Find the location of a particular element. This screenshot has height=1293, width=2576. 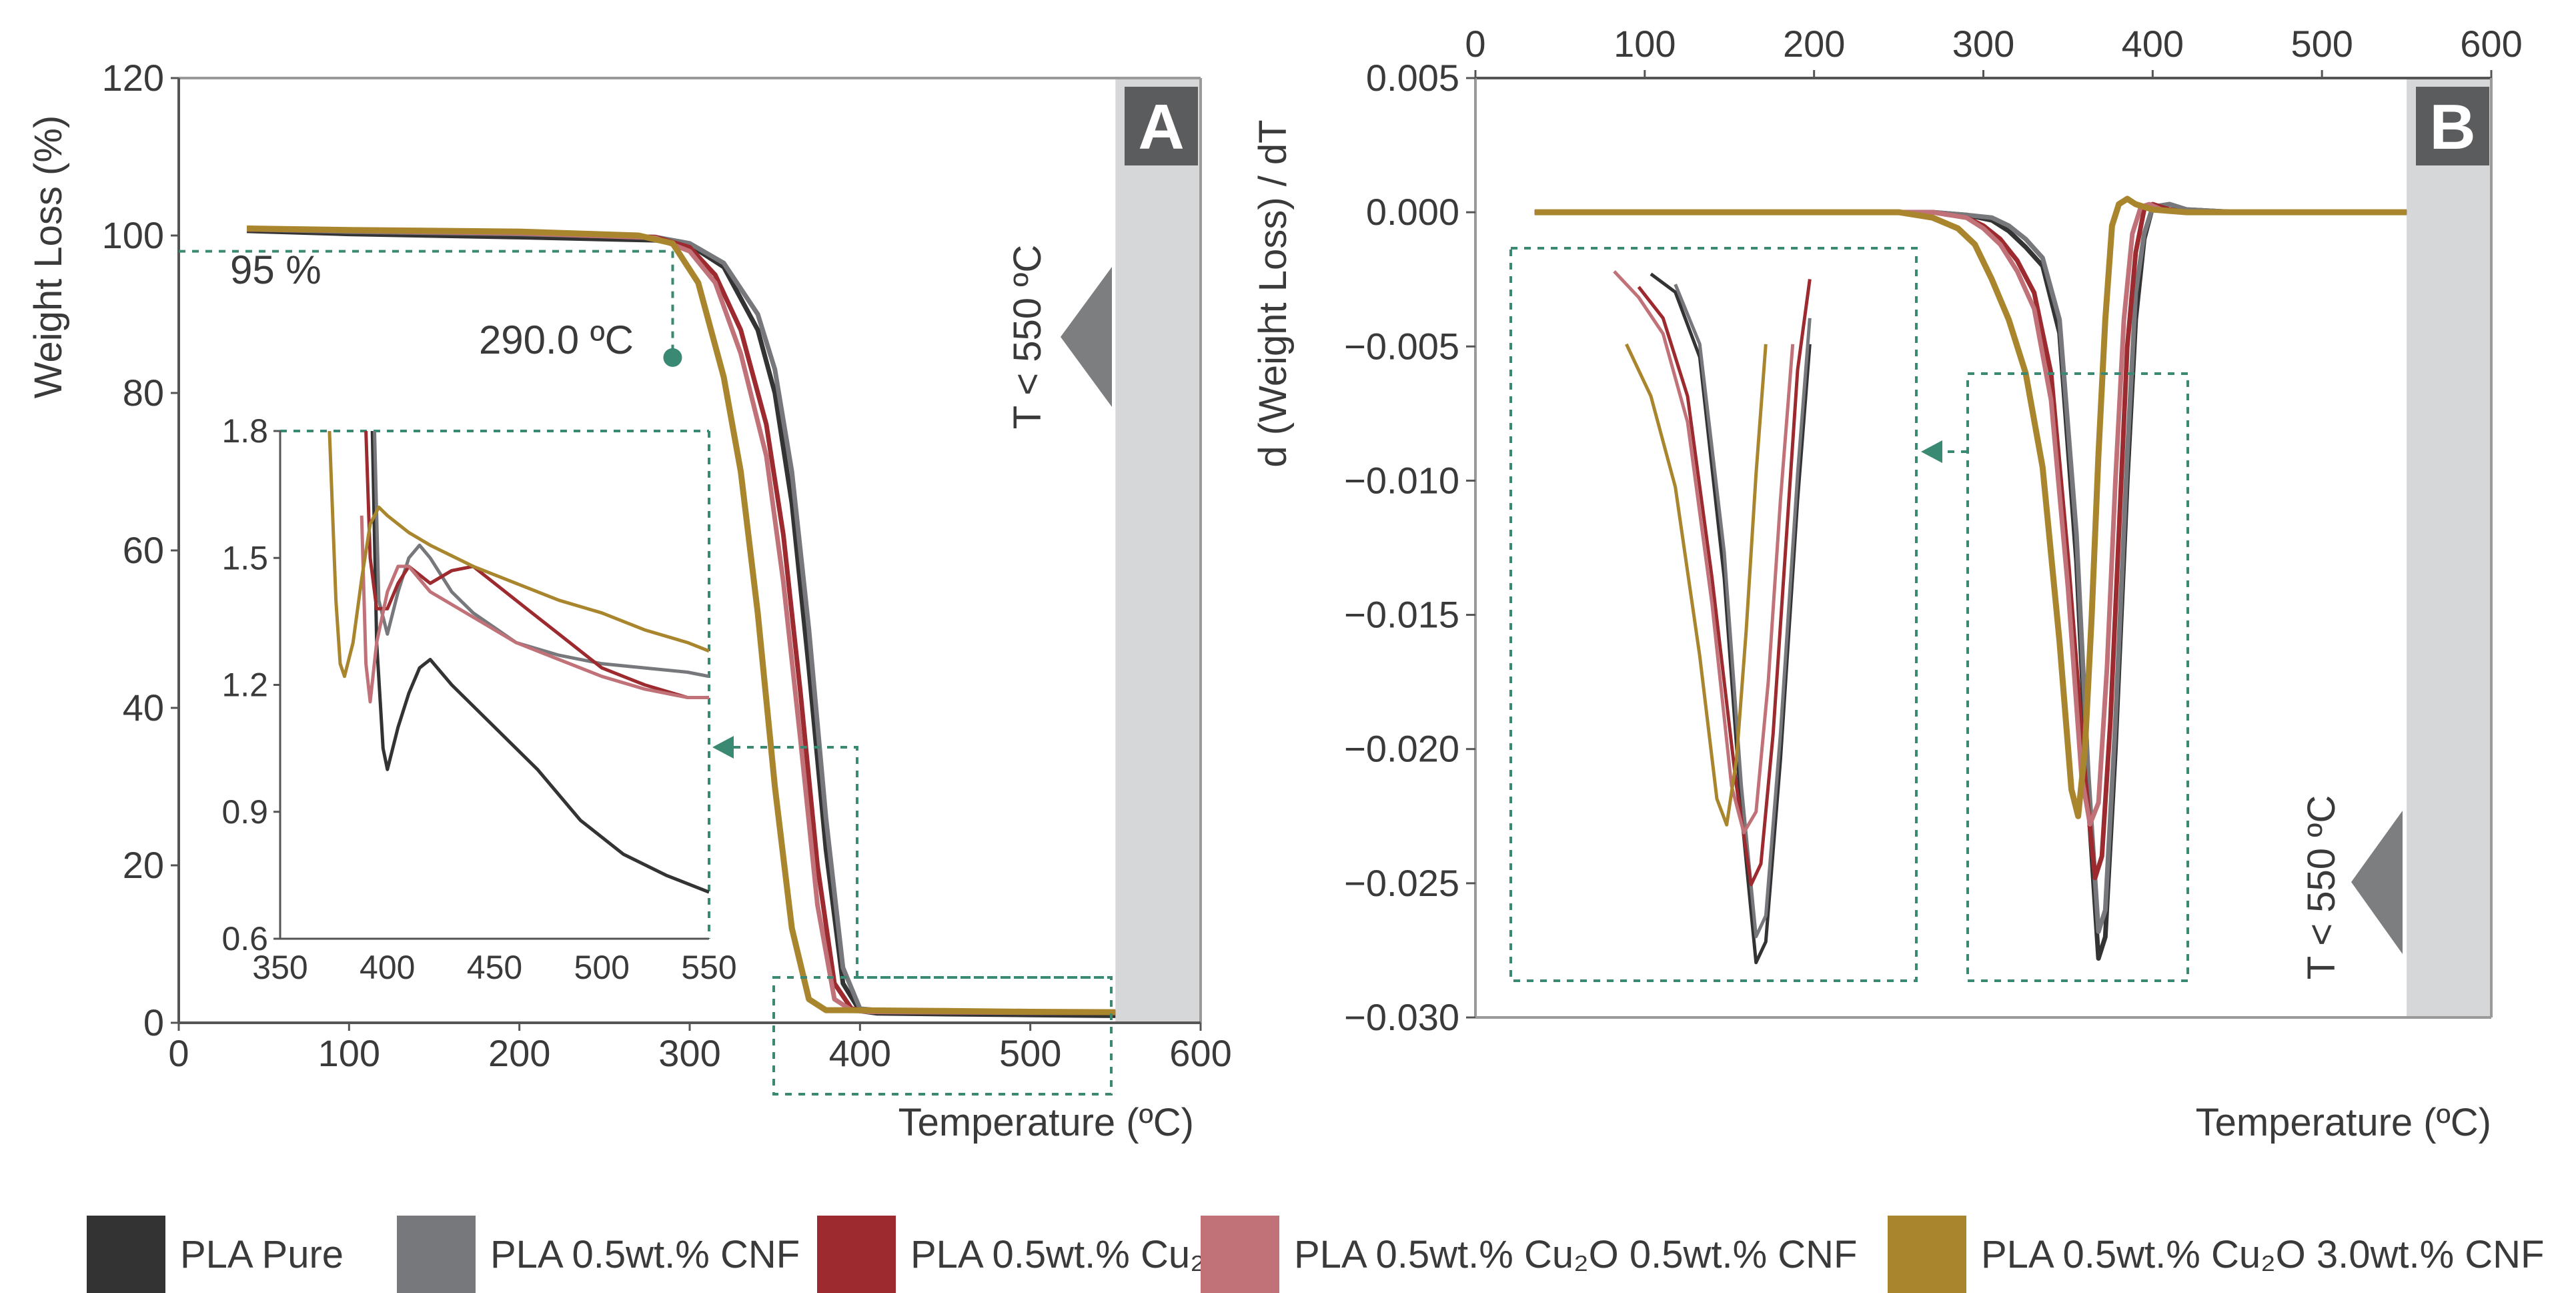

panel-a-zoom-connector is located at coordinates (922, 863).